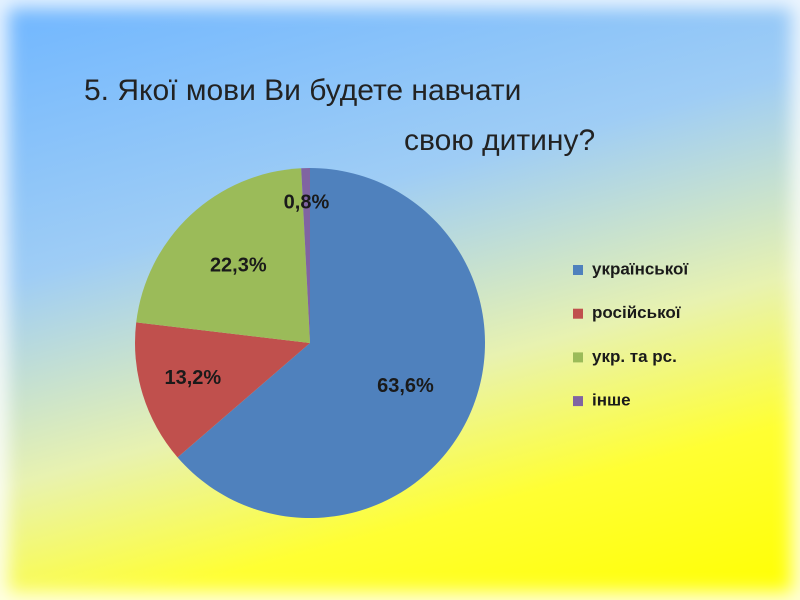 The height and width of the screenshot is (600, 800). I want to click on data-label: 13,2%, so click(193, 378).